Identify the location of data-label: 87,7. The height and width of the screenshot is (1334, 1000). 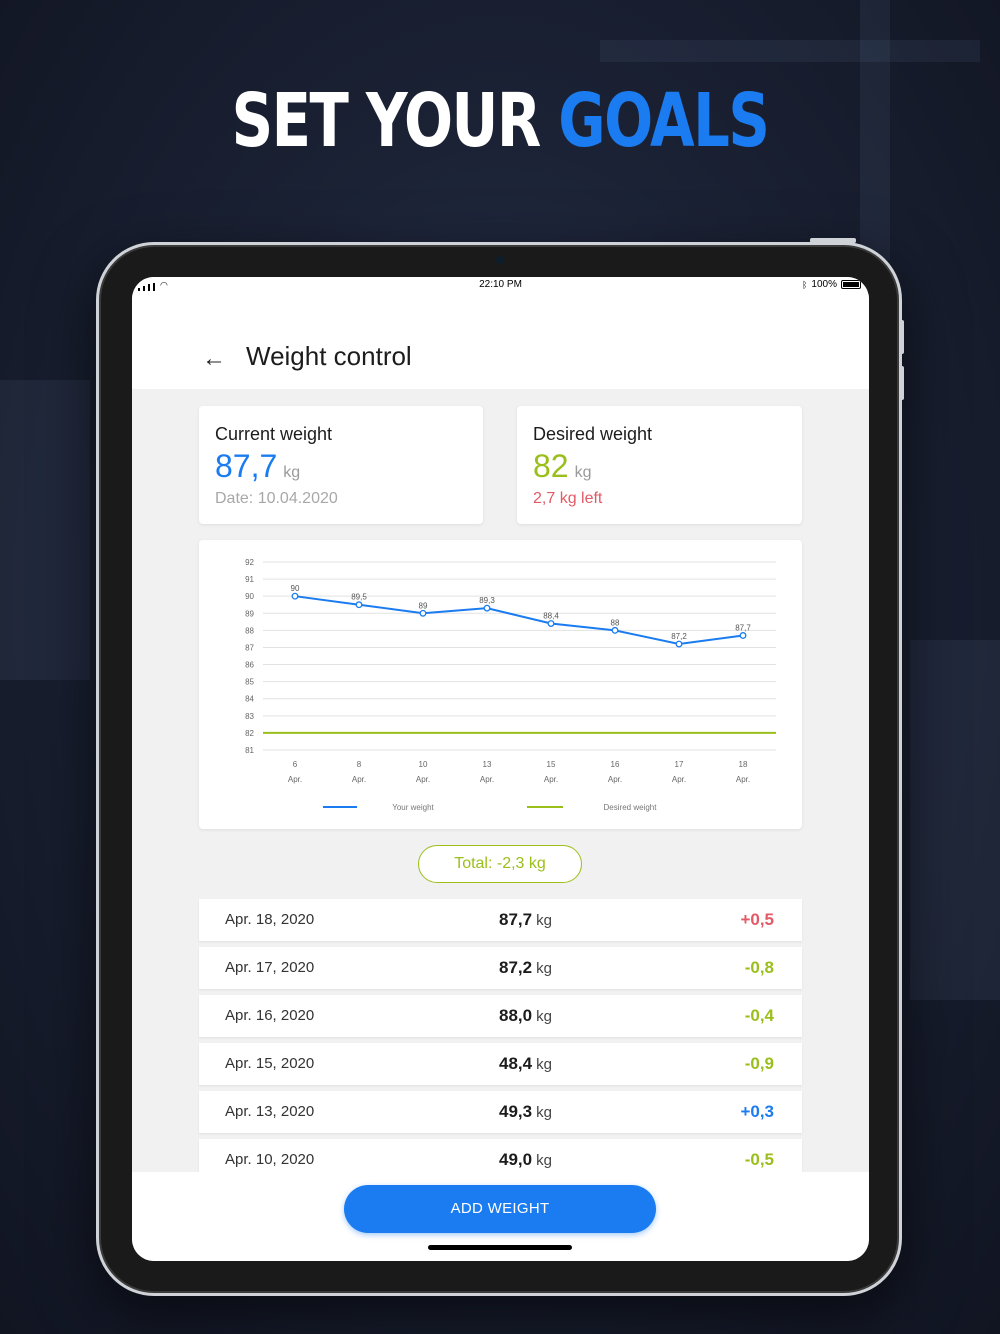
(743, 627).